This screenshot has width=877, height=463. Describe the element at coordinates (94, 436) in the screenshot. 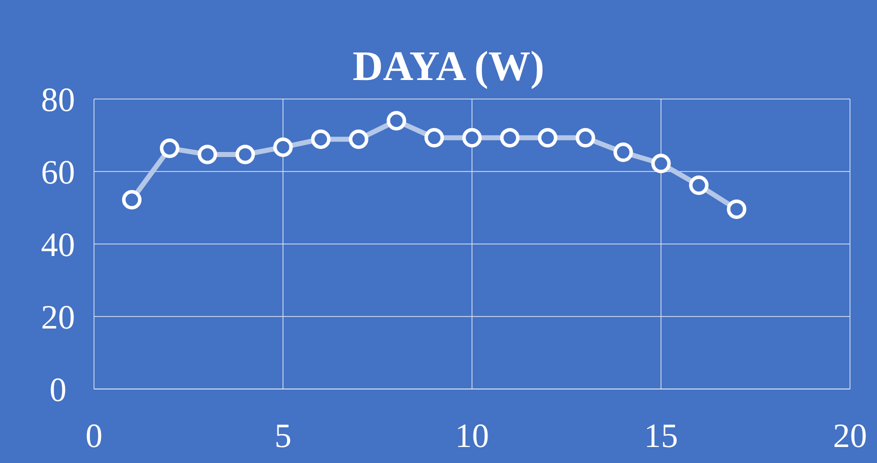

I see `x-tick-label: 0` at that location.